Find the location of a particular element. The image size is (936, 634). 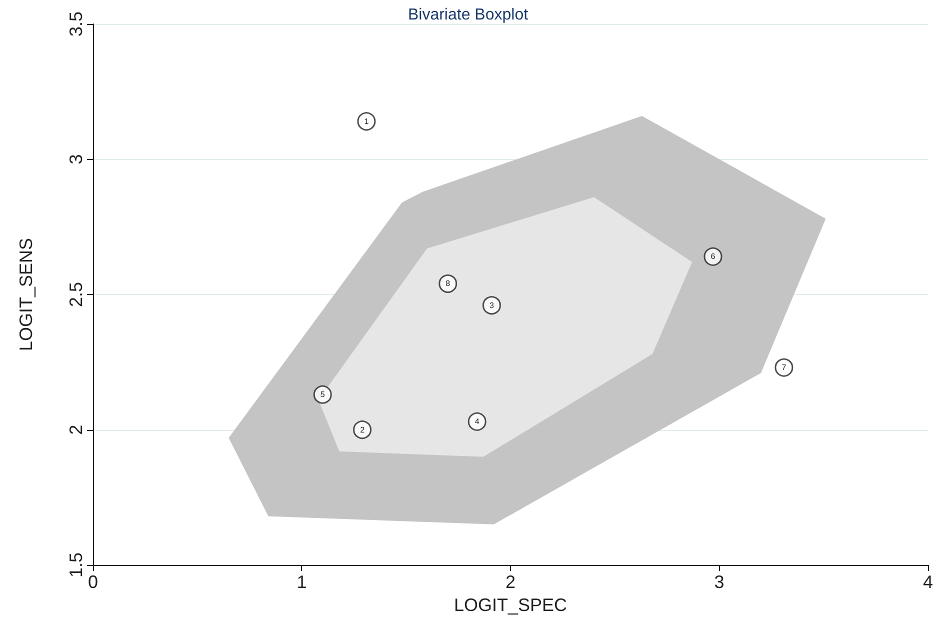

annotation: 1 is located at coordinates (367, 121).